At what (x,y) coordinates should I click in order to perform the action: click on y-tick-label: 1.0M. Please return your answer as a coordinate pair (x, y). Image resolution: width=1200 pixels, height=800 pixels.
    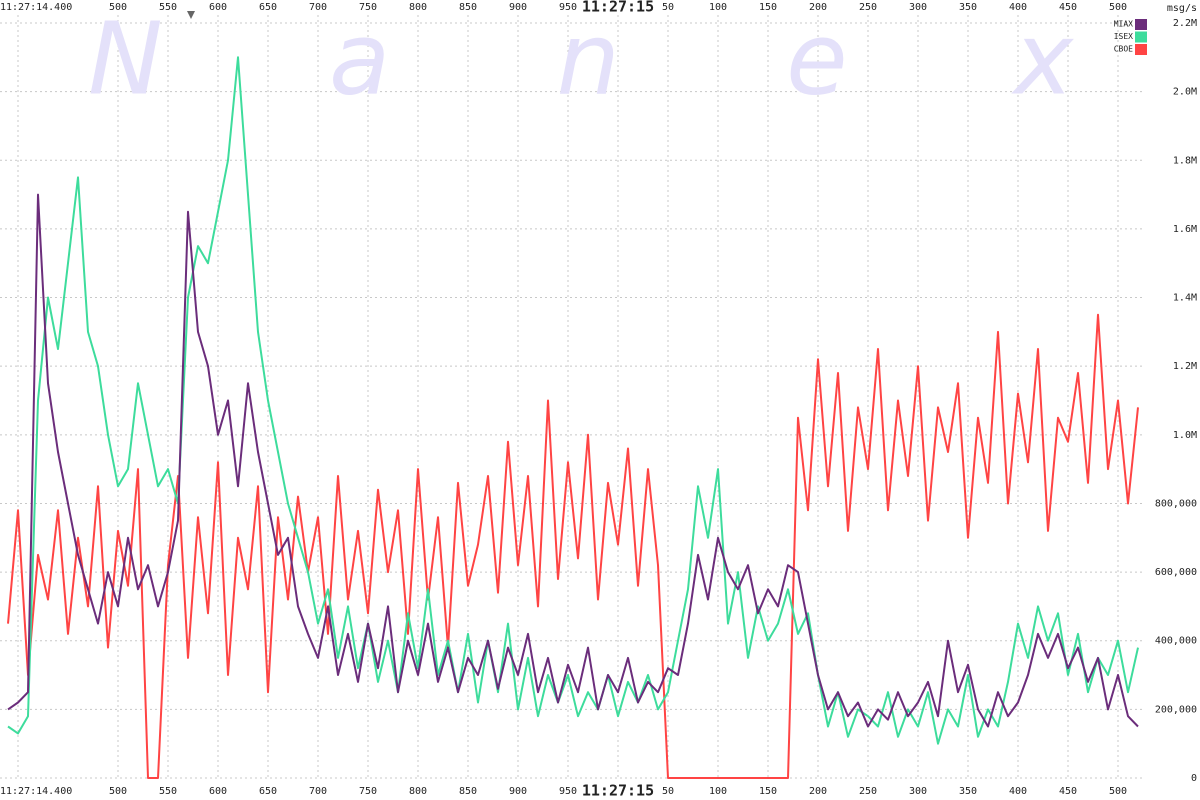
    Looking at the image, I should click on (1185, 435).